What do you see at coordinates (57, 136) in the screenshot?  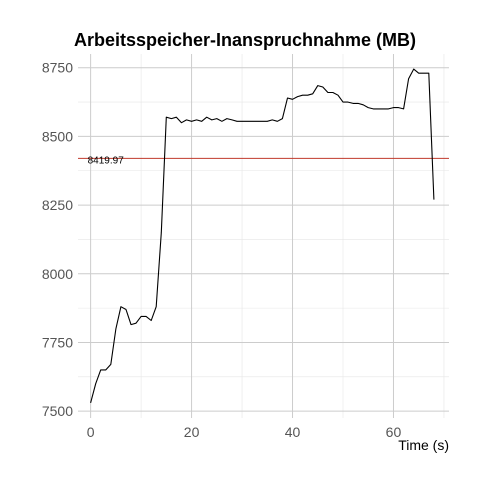 I see `y-tick-label: 8500` at bounding box center [57, 136].